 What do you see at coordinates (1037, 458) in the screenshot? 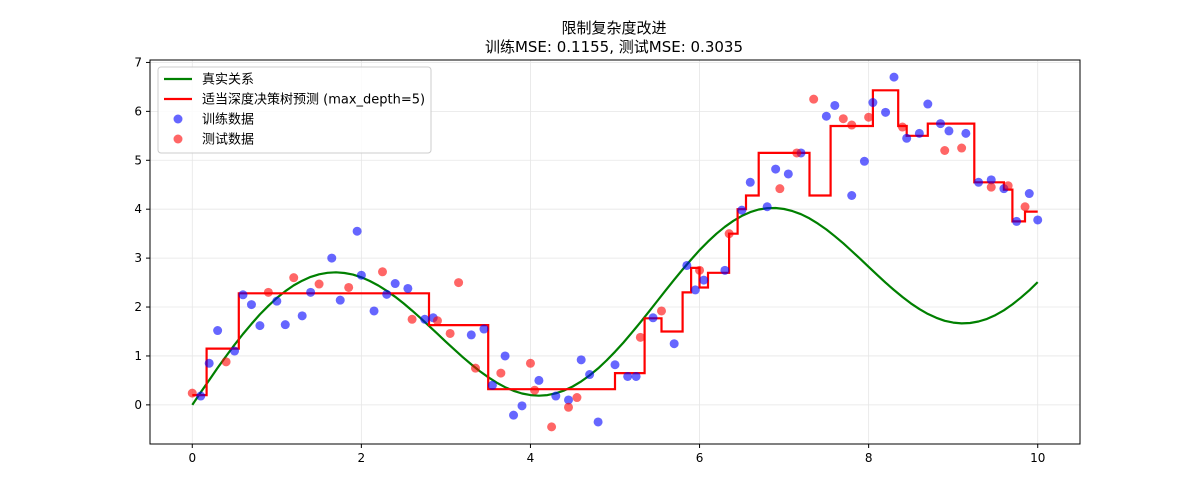
I see `x-tick-label: 10` at bounding box center [1037, 458].